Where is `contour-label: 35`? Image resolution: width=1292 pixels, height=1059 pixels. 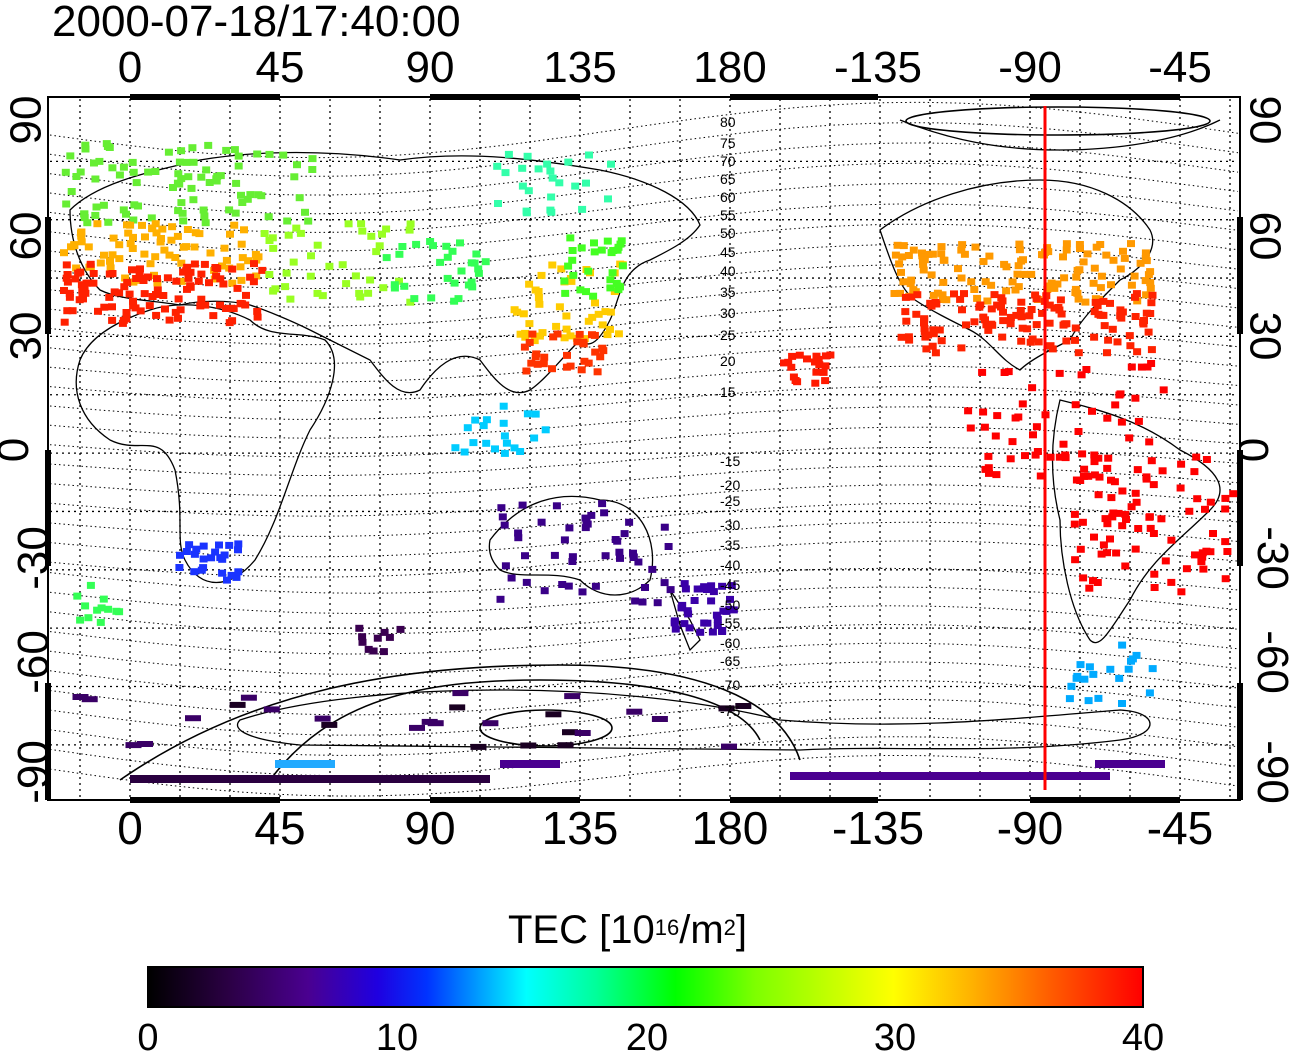
contour-label: 35 is located at coordinates (728, 292).